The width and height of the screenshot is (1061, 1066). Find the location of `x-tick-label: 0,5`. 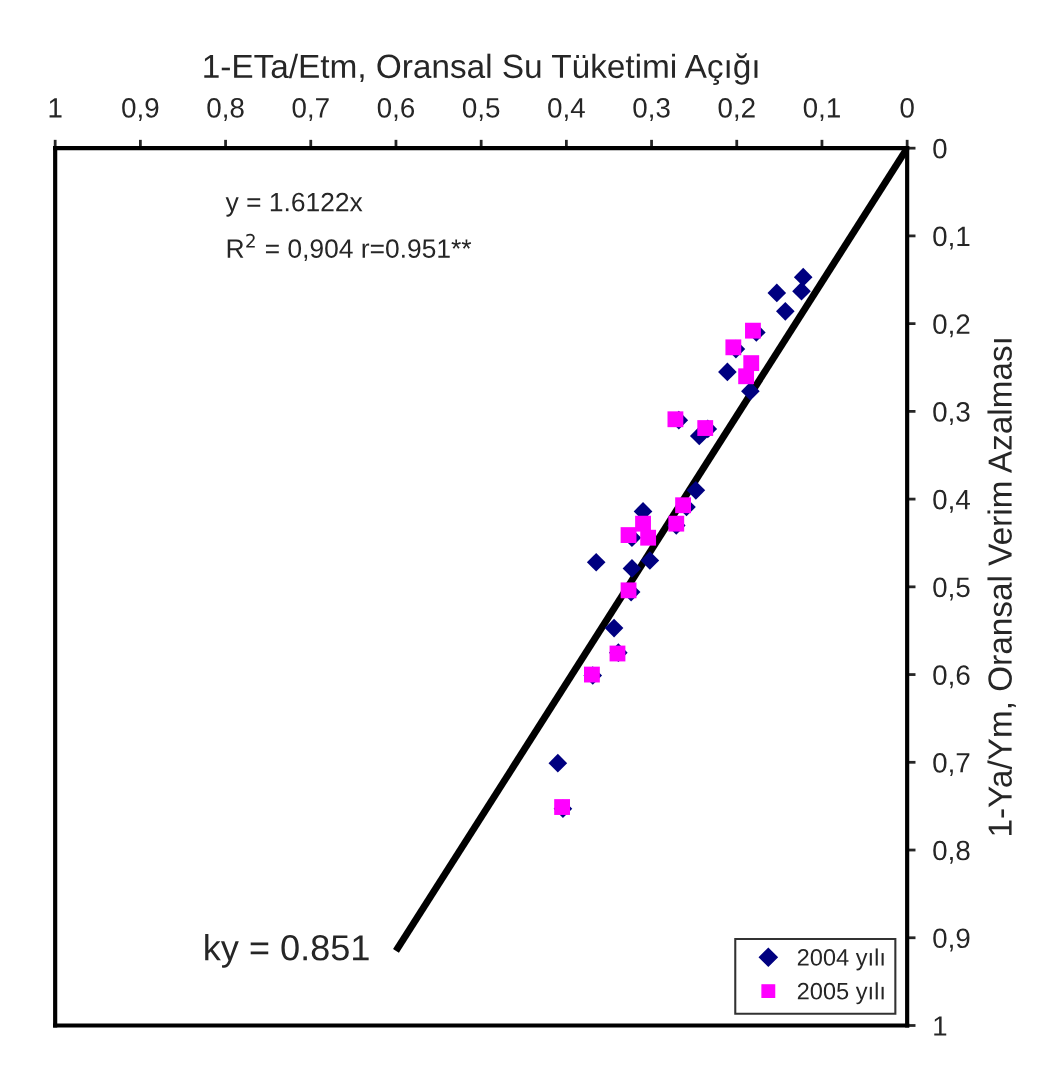

x-tick-label: 0,5 is located at coordinates (481, 109).